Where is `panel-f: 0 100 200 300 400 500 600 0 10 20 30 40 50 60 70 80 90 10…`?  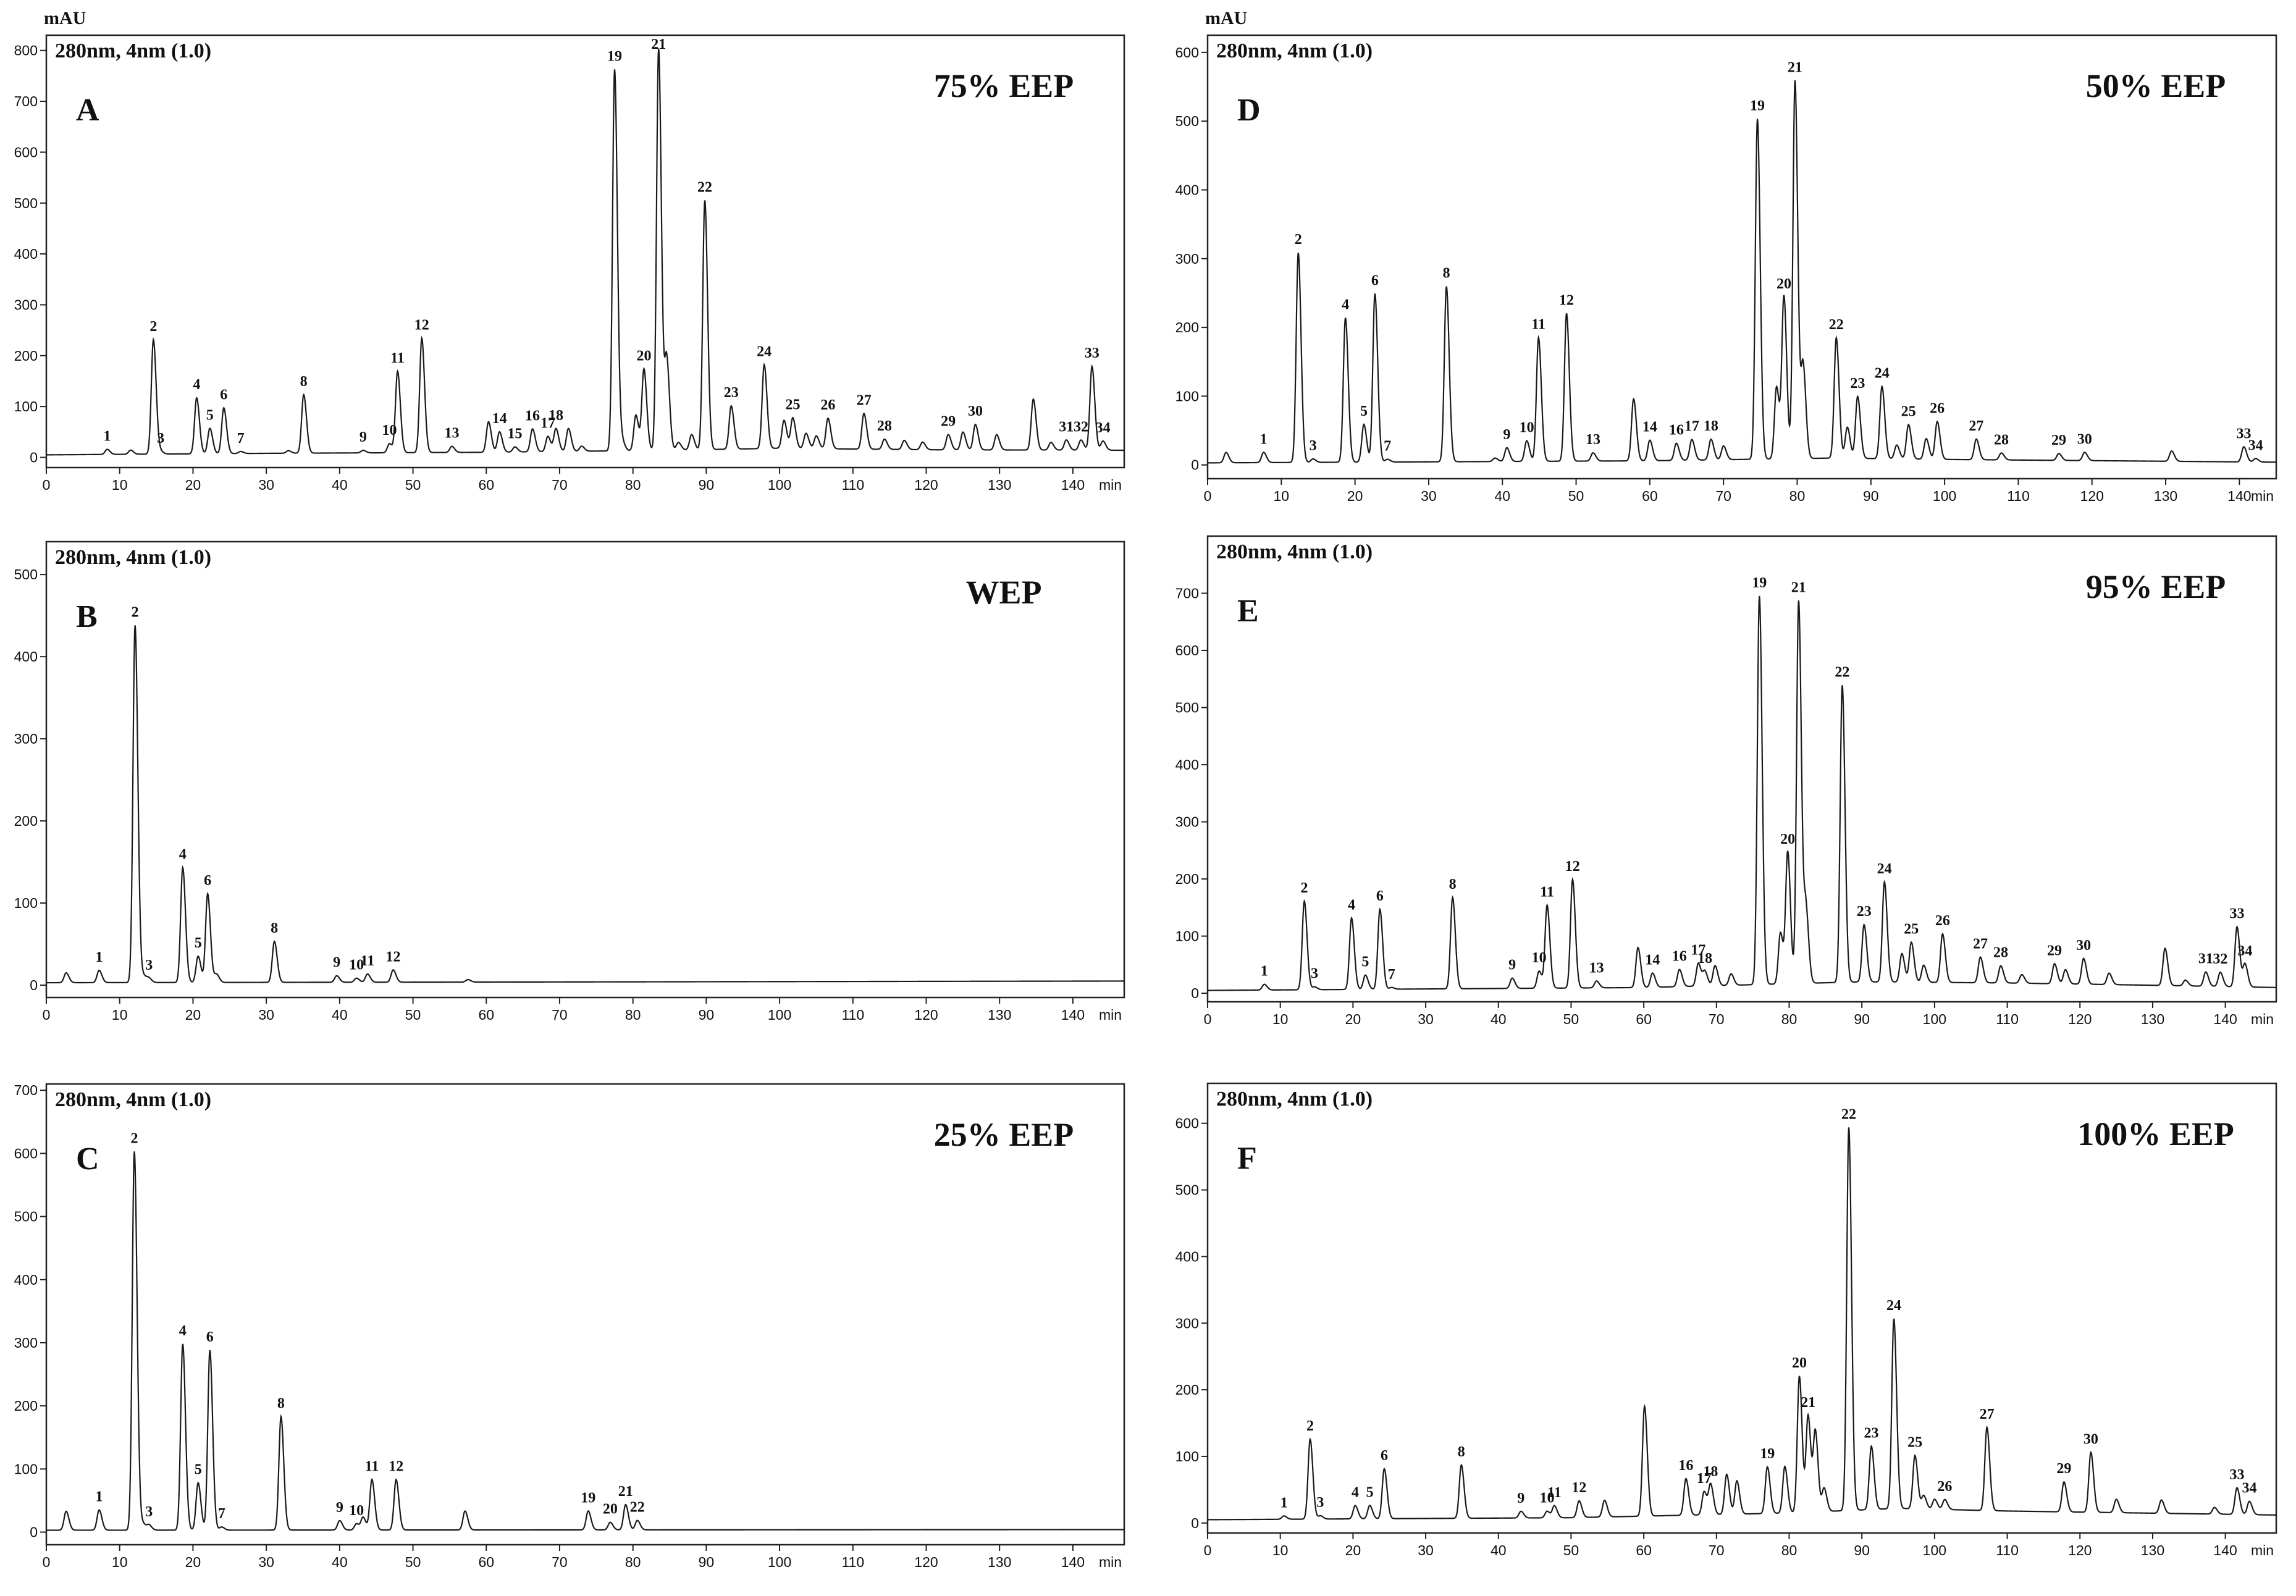 panel-f: 0 100 200 300 400 500 600 0 10 20 30 40 50 60 70 80 90 10… is located at coordinates (1726, 1320).